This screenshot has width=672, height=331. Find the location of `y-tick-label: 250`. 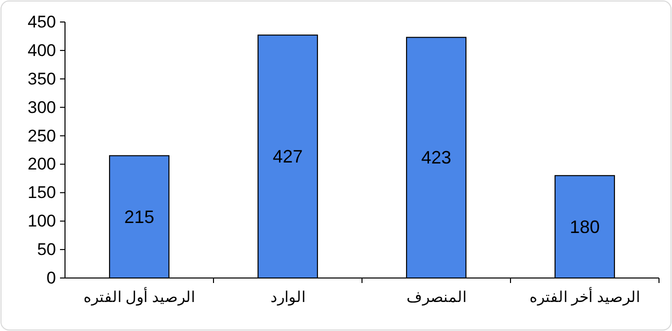

y-tick-label: 250 is located at coordinates (42, 136).